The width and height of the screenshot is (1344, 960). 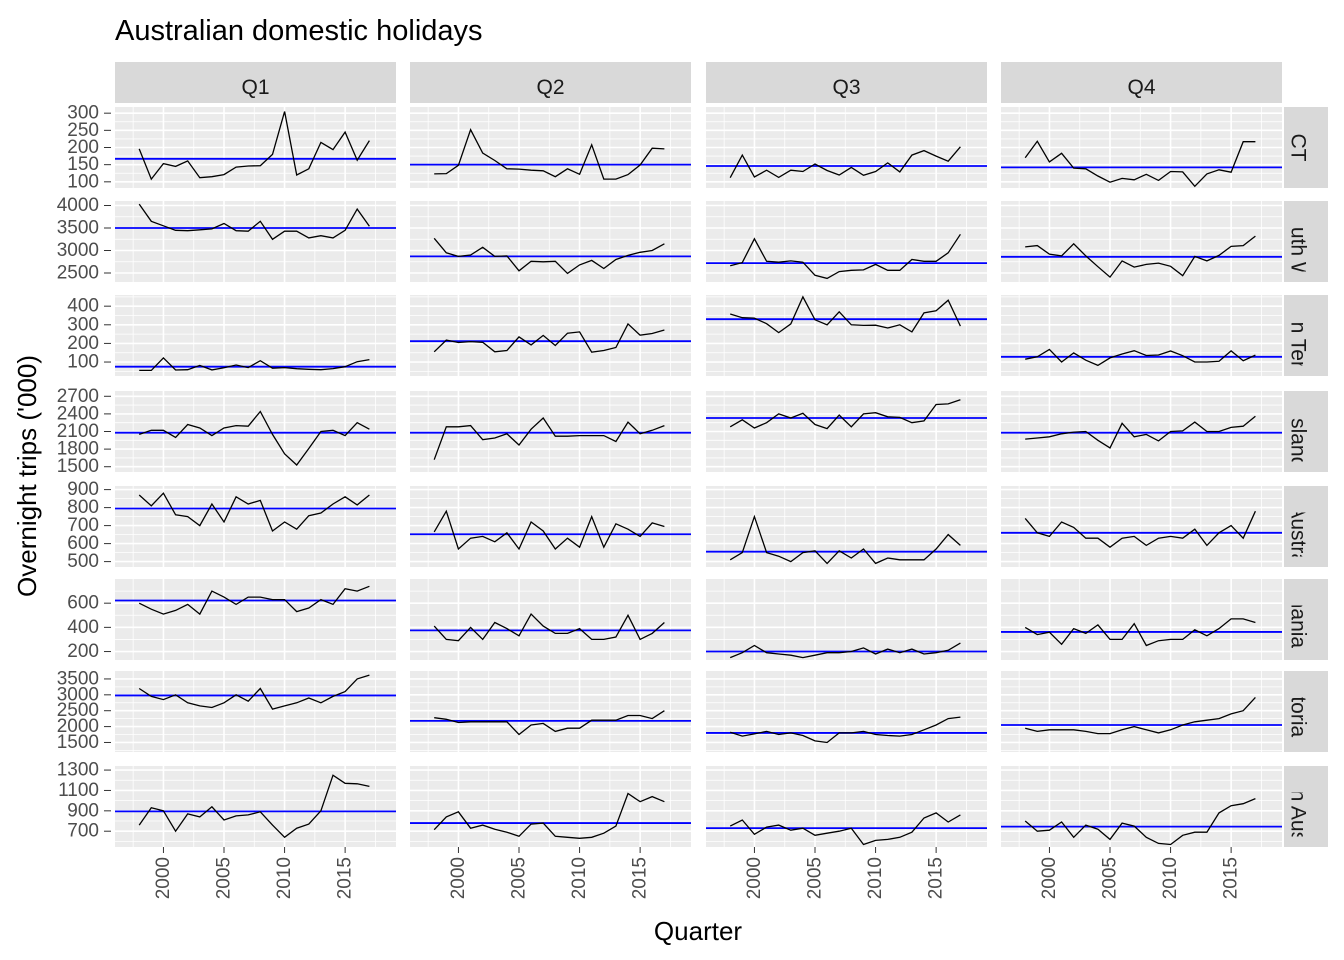 What do you see at coordinates (549, 438) in the screenshot?
I see `series-line-queensland-q2` at bounding box center [549, 438].